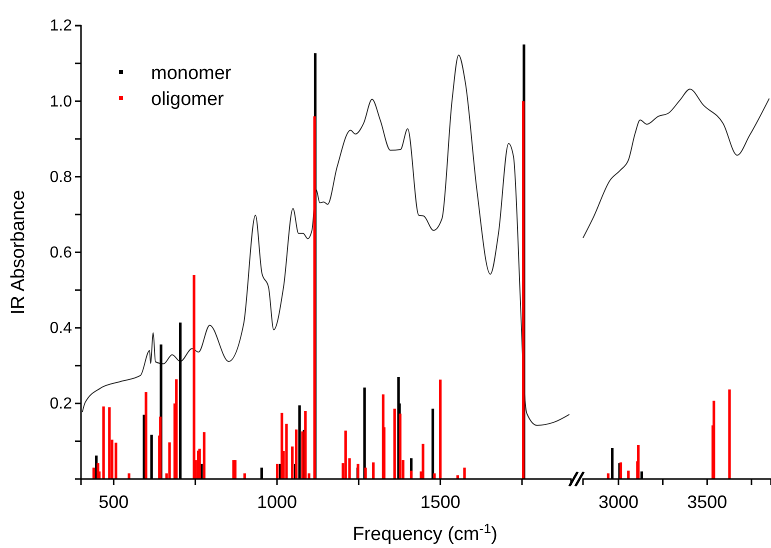 The width and height of the screenshot is (771, 548). Describe the element at coordinates (191, 73) in the screenshot. I see `legend-label: monomer` at that location.